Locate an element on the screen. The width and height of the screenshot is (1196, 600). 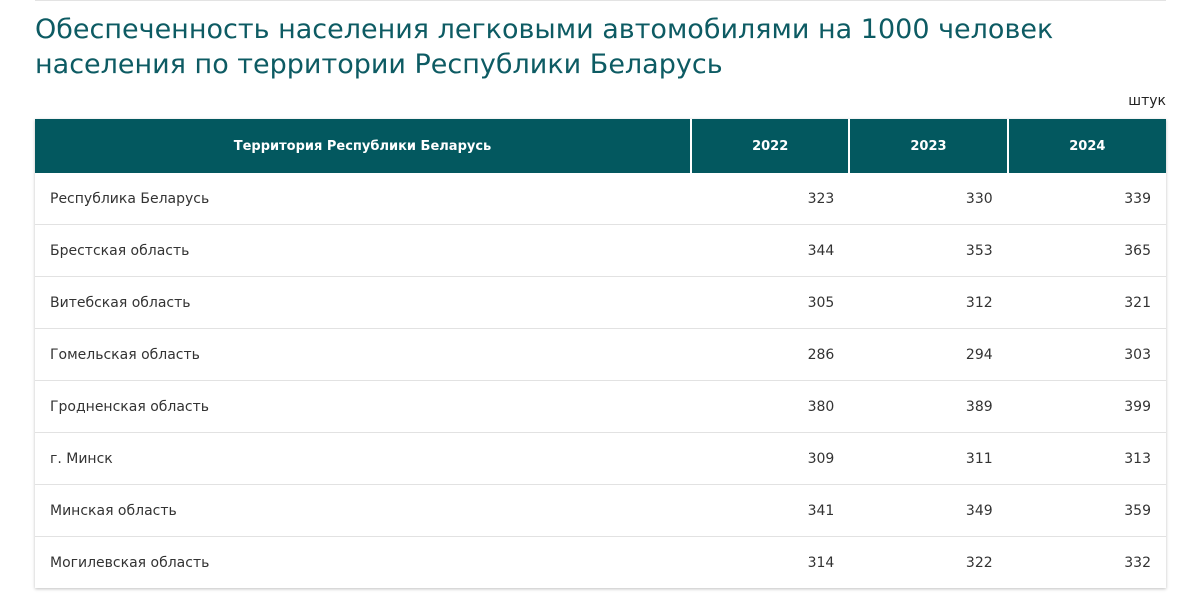
cell-value: 359 is located at coordinates (1086, 510).